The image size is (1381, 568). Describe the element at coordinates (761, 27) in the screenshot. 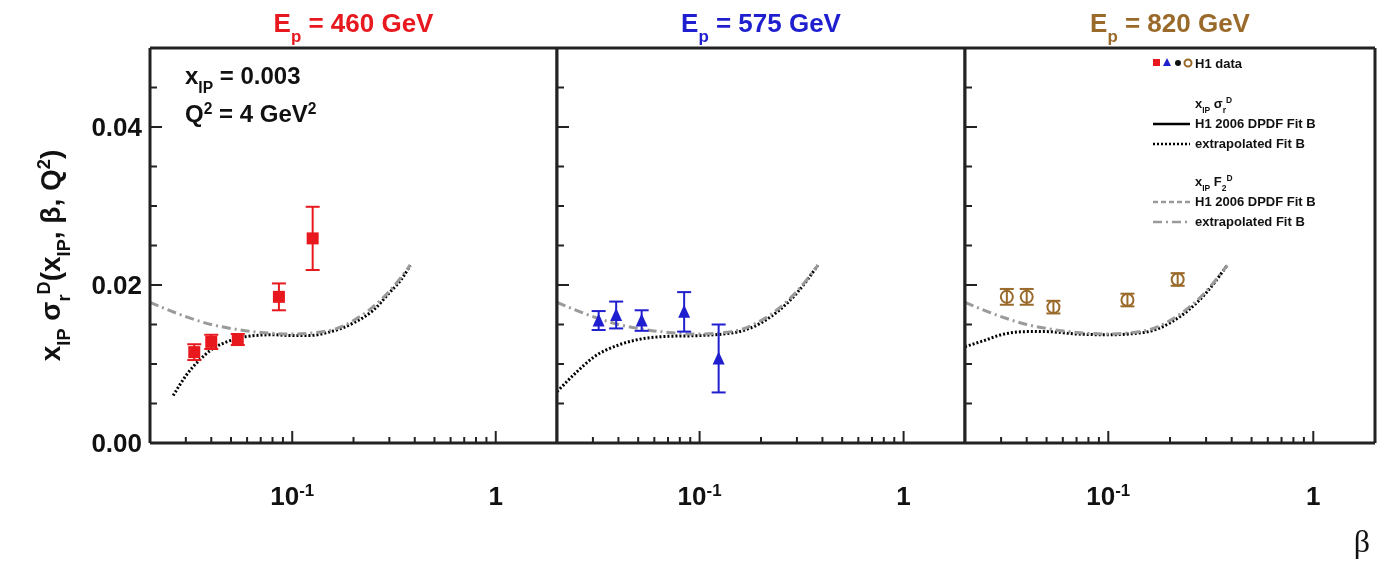

I see `chart-title: E$_{p}$ = 575 GeV` at that location.